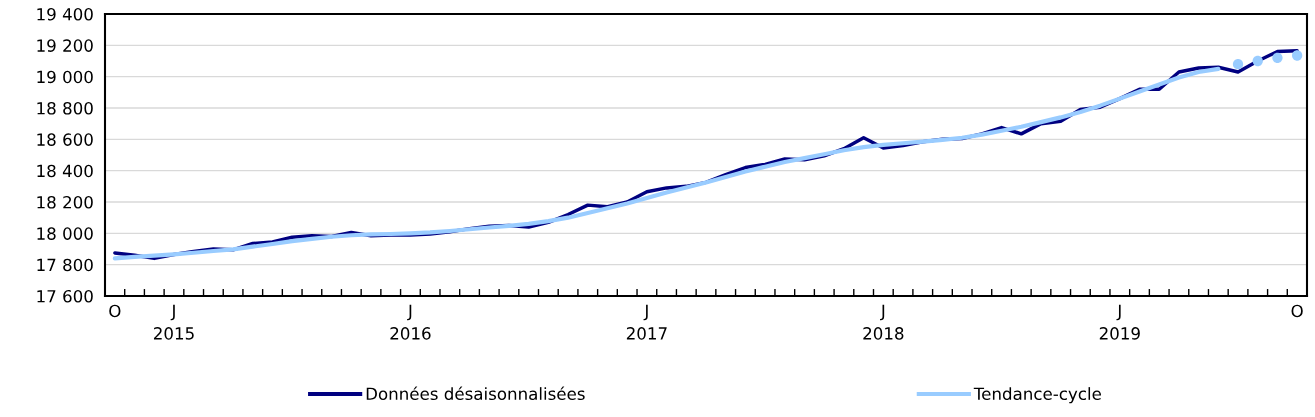 This screenshot has height=417, width=1315. What do you see at coordinates (173, 322) in the screenshot?
I see `x-tick-label: J 2015` at bounding box center [173, 322].